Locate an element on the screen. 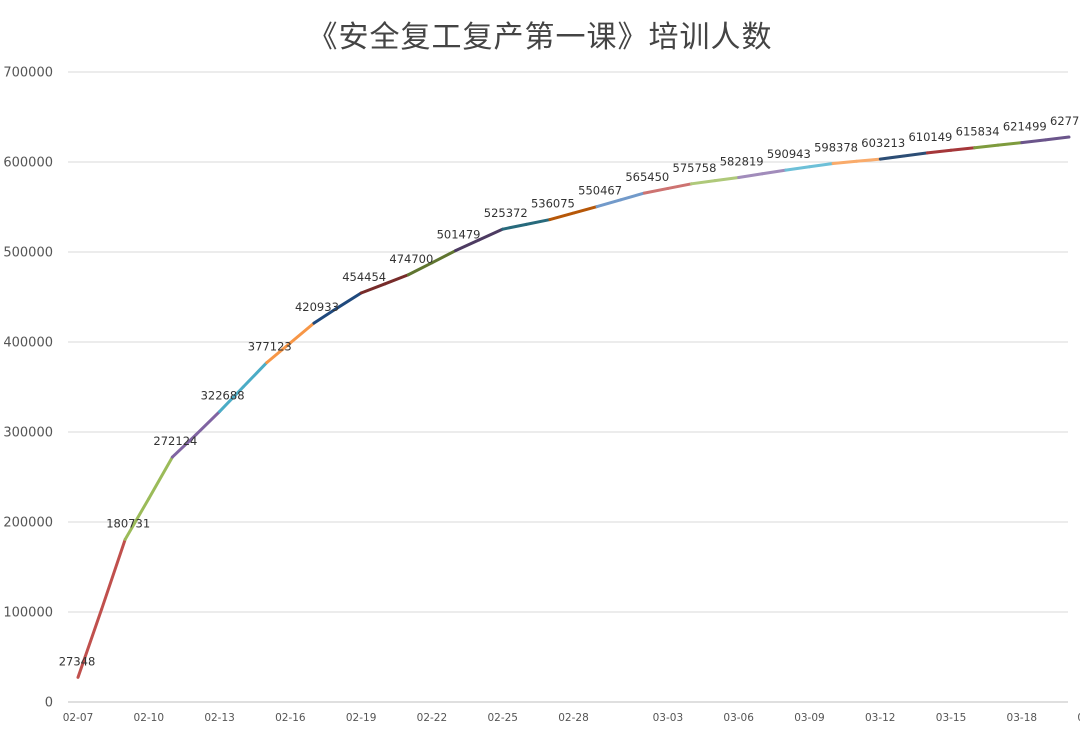 This screenshot has width=1080, height=731. data-label: 582819 is located at coordinates (742, 161).